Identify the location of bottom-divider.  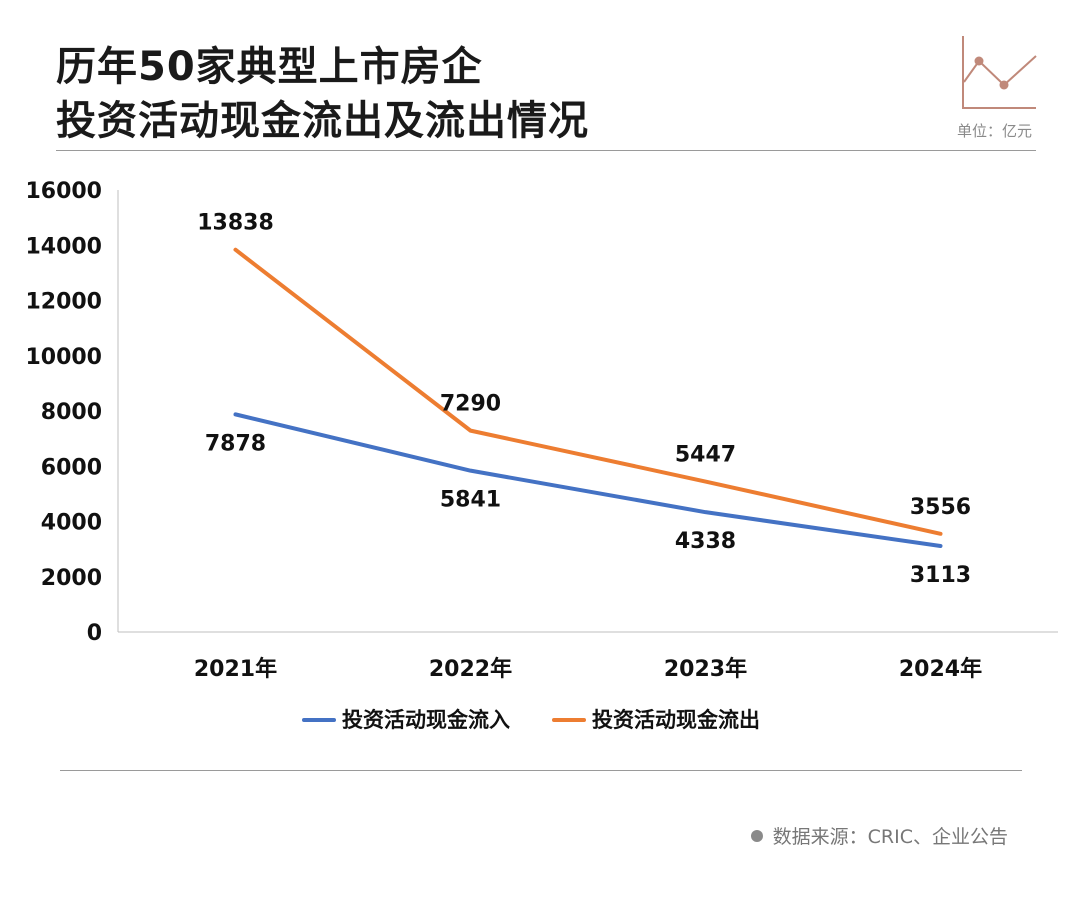
(541, 770).